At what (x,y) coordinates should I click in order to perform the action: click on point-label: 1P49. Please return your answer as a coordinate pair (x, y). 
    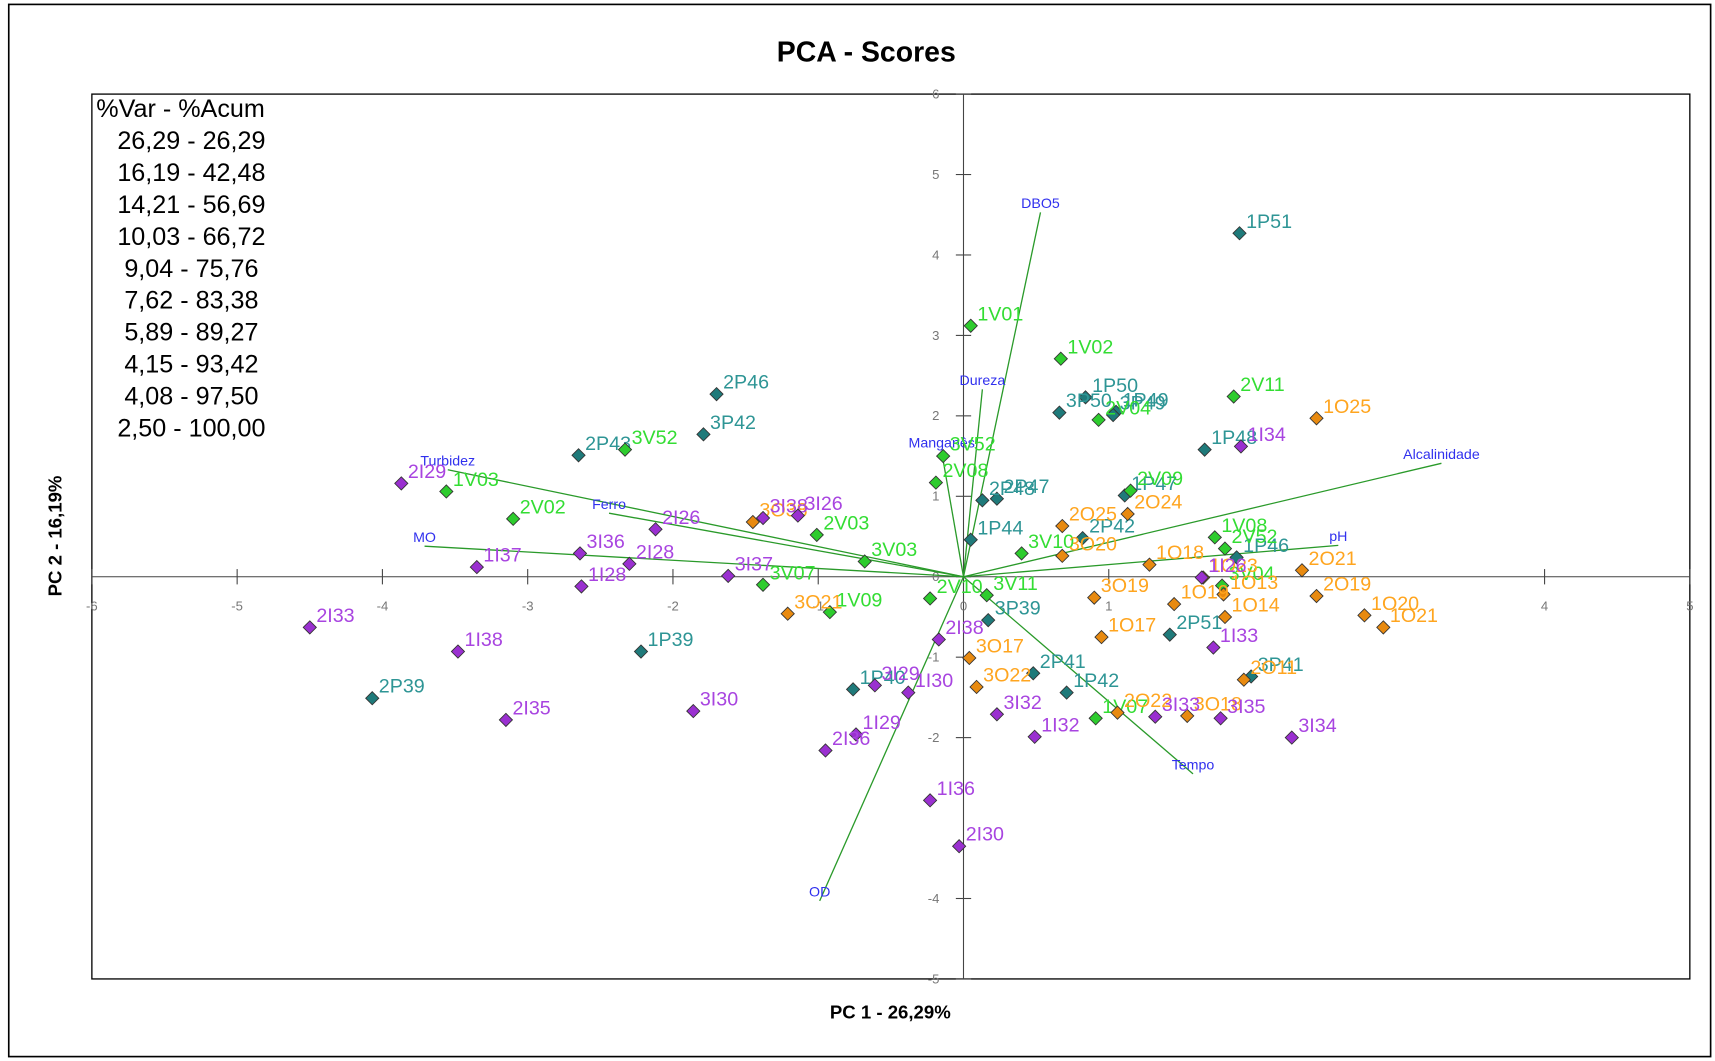
    Looking at the image, I should click on (1146, 400).